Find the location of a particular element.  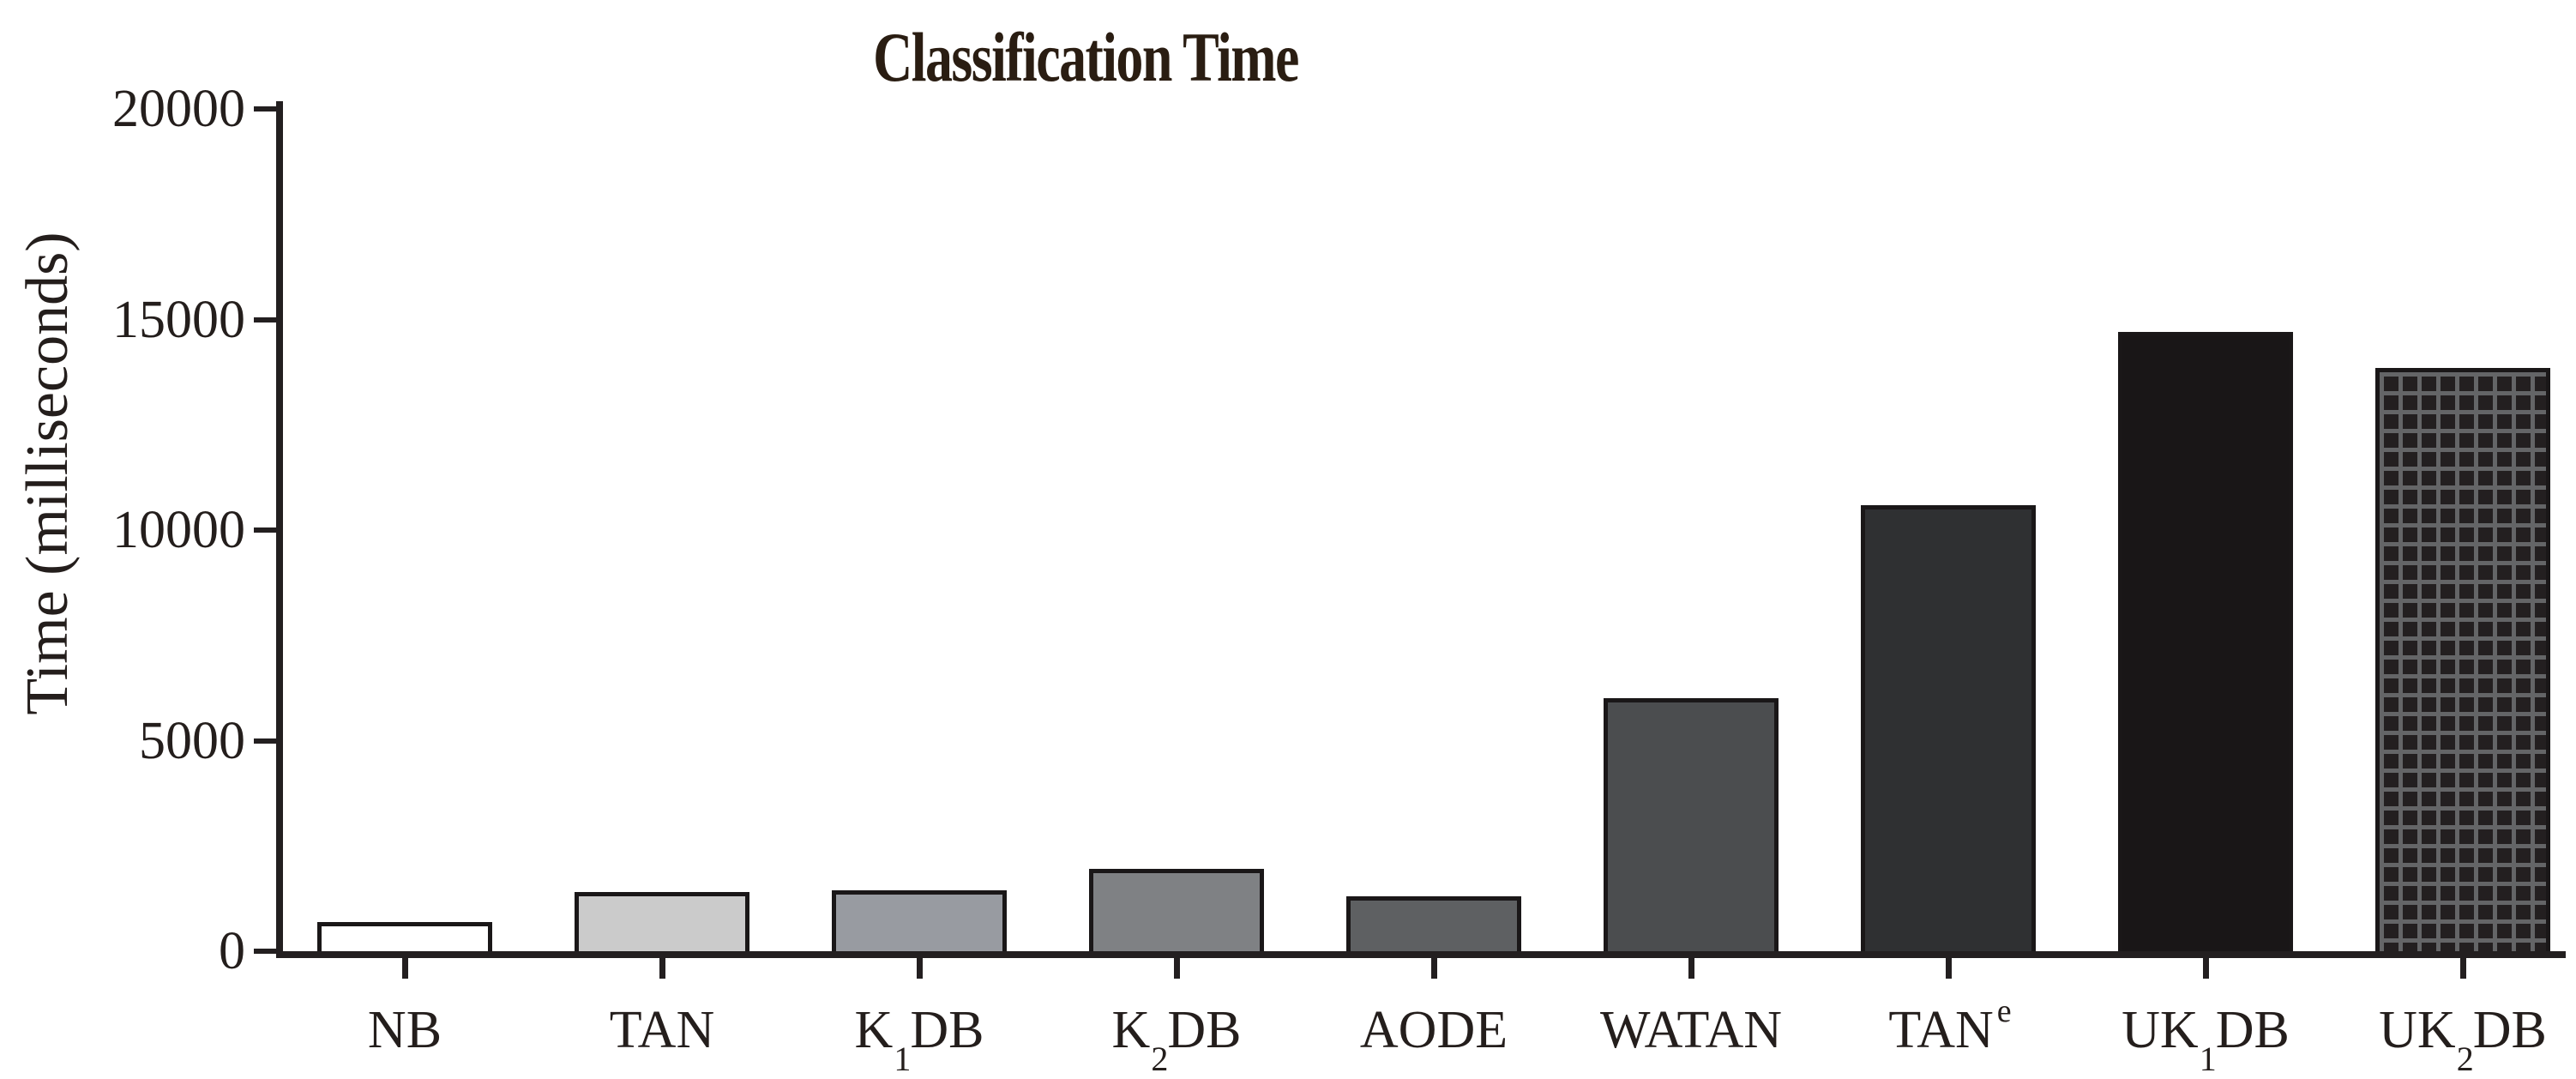

x-tick-WATAN is located at coordinates (1691, 968).